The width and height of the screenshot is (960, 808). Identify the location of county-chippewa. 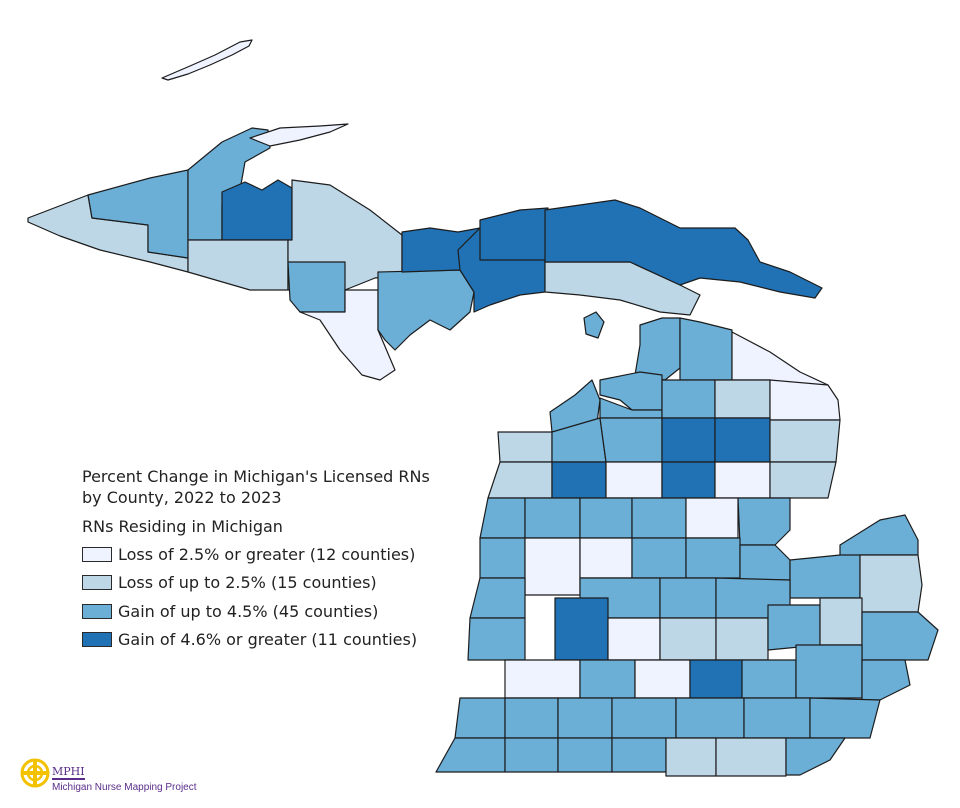
(683, 249).